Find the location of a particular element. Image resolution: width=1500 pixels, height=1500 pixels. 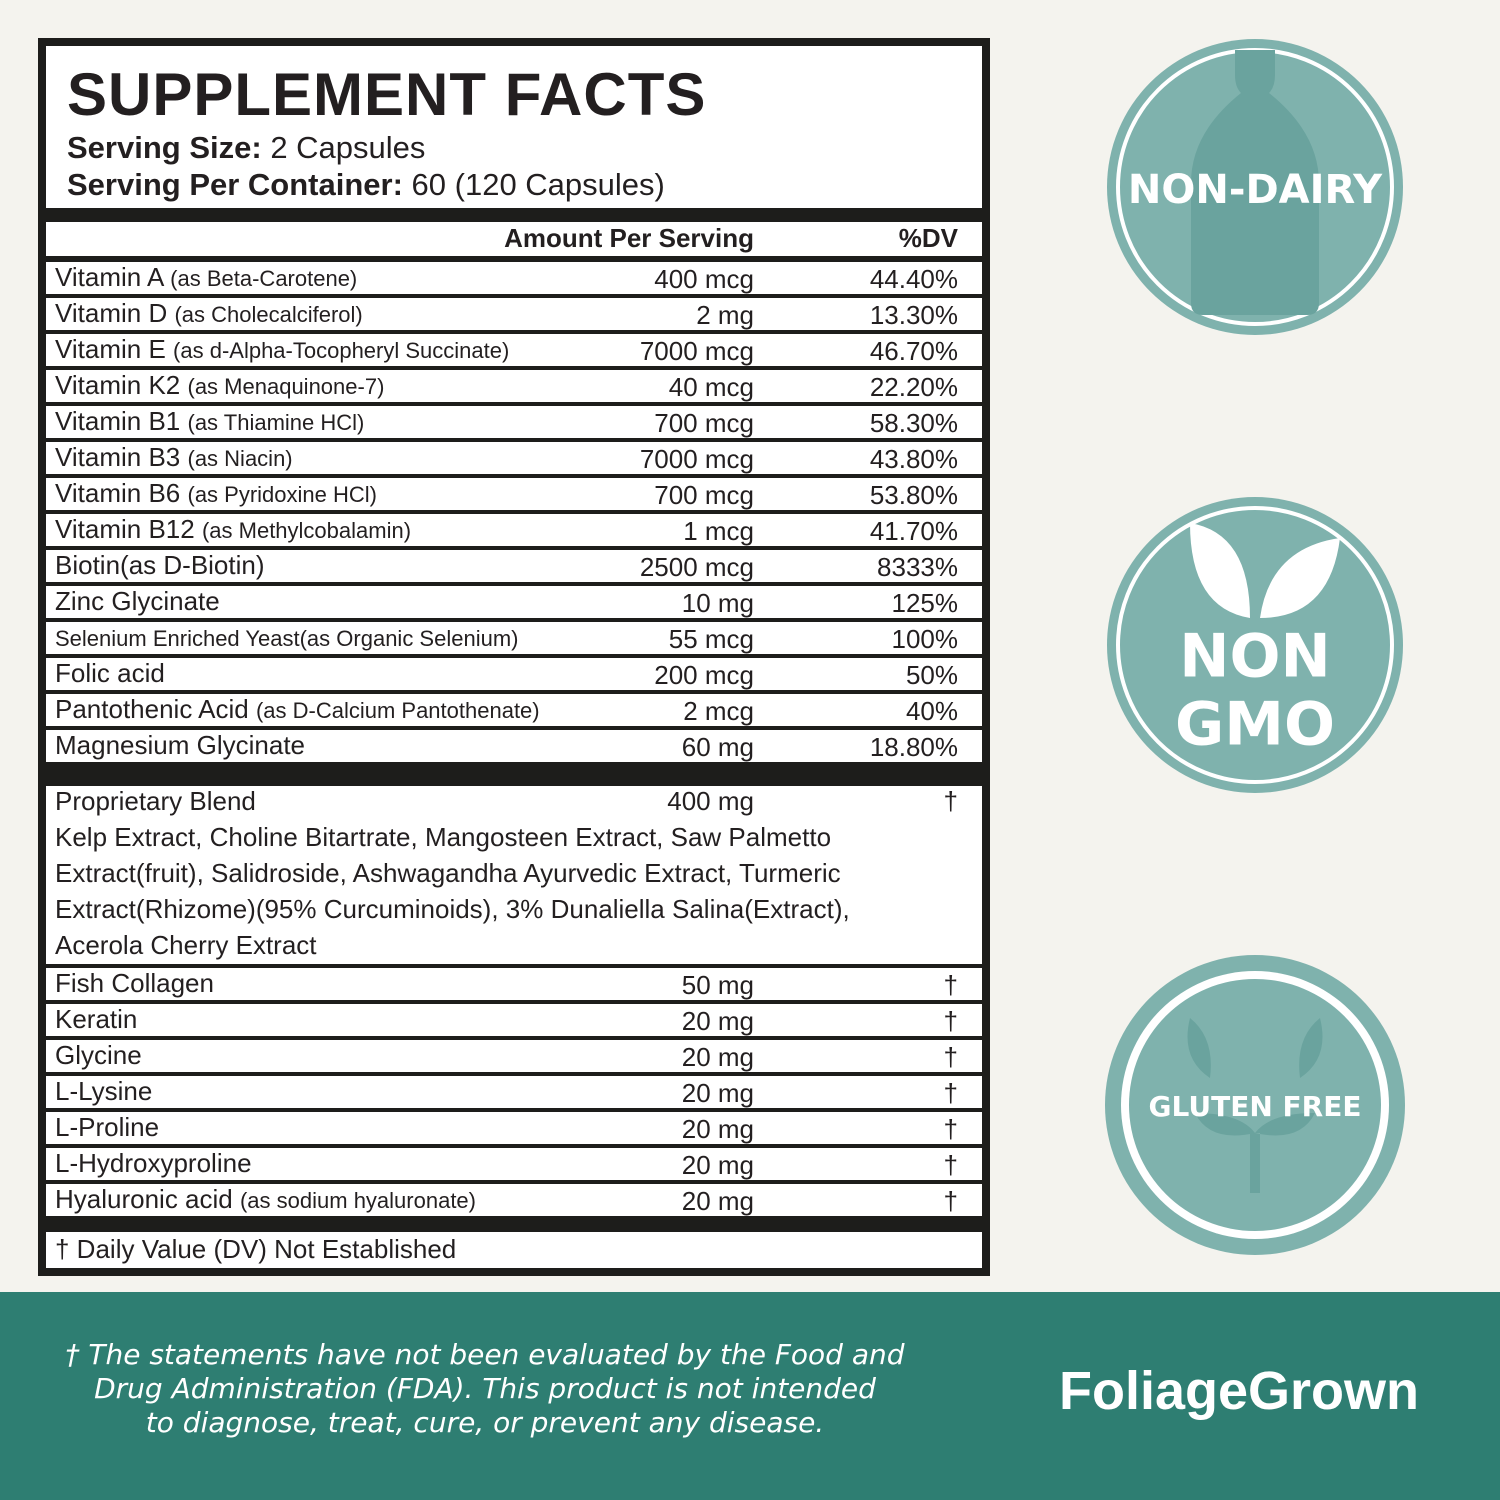

amount: 700 mcg is located at coordinates (704, 495).